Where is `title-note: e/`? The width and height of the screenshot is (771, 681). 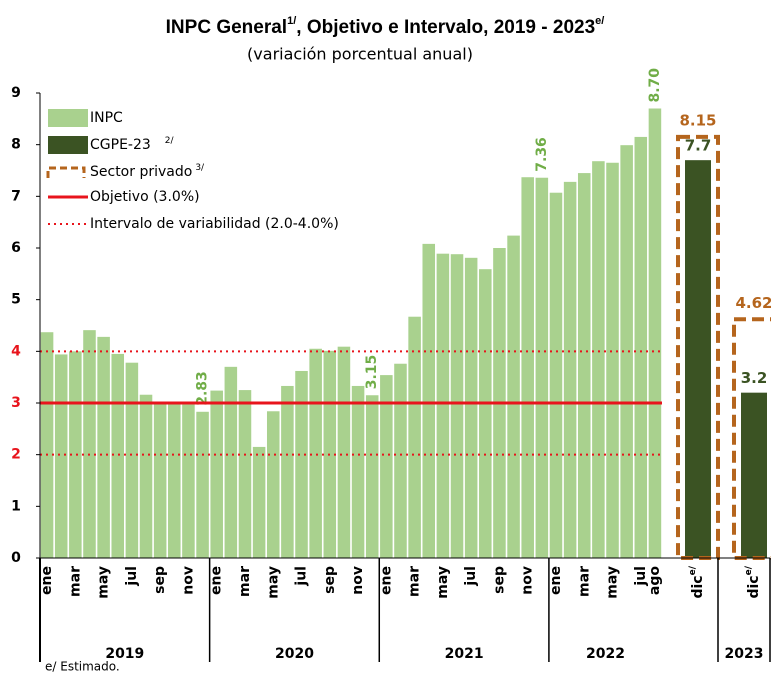
title-note: e/ is located at coordinates (599, 21).